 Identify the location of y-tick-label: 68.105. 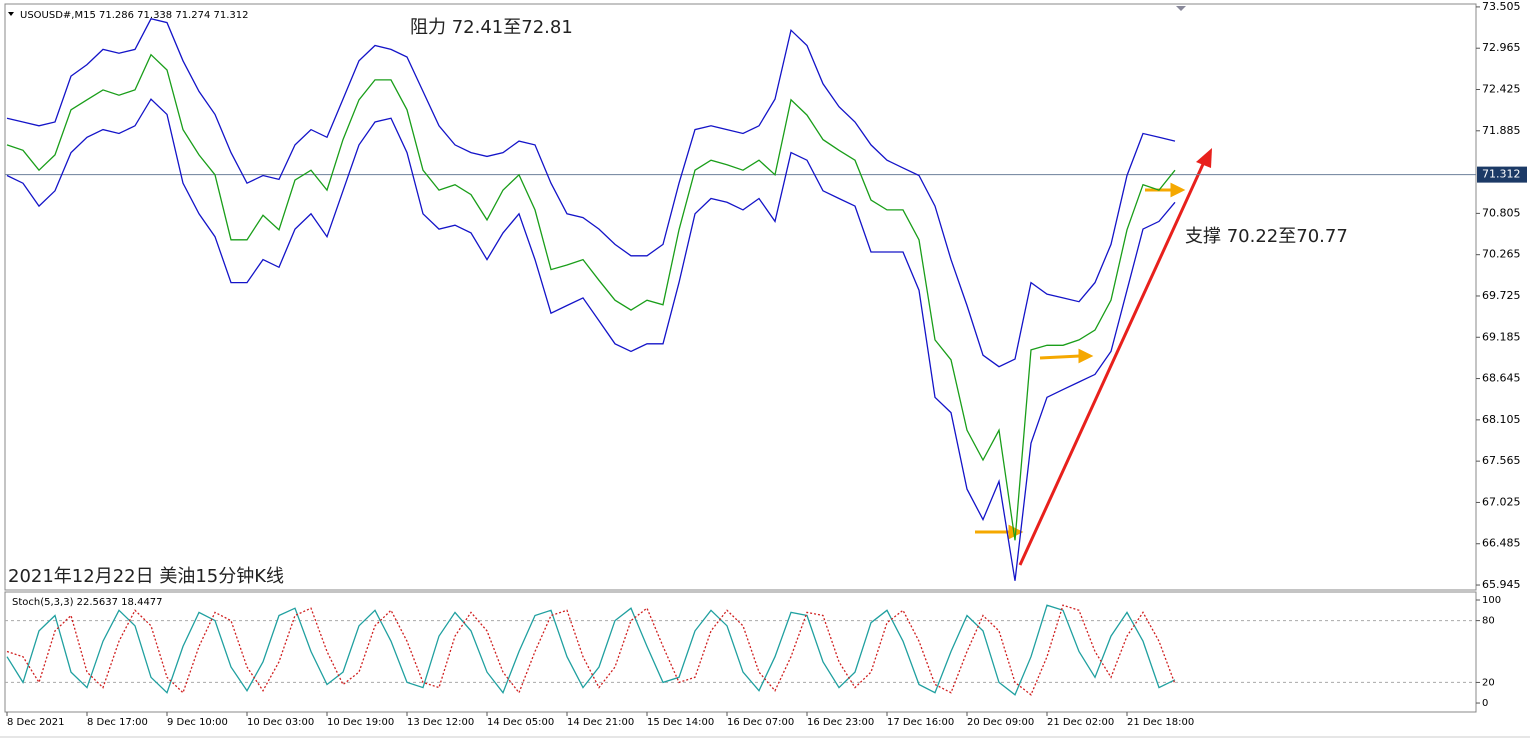
(1501, 419).